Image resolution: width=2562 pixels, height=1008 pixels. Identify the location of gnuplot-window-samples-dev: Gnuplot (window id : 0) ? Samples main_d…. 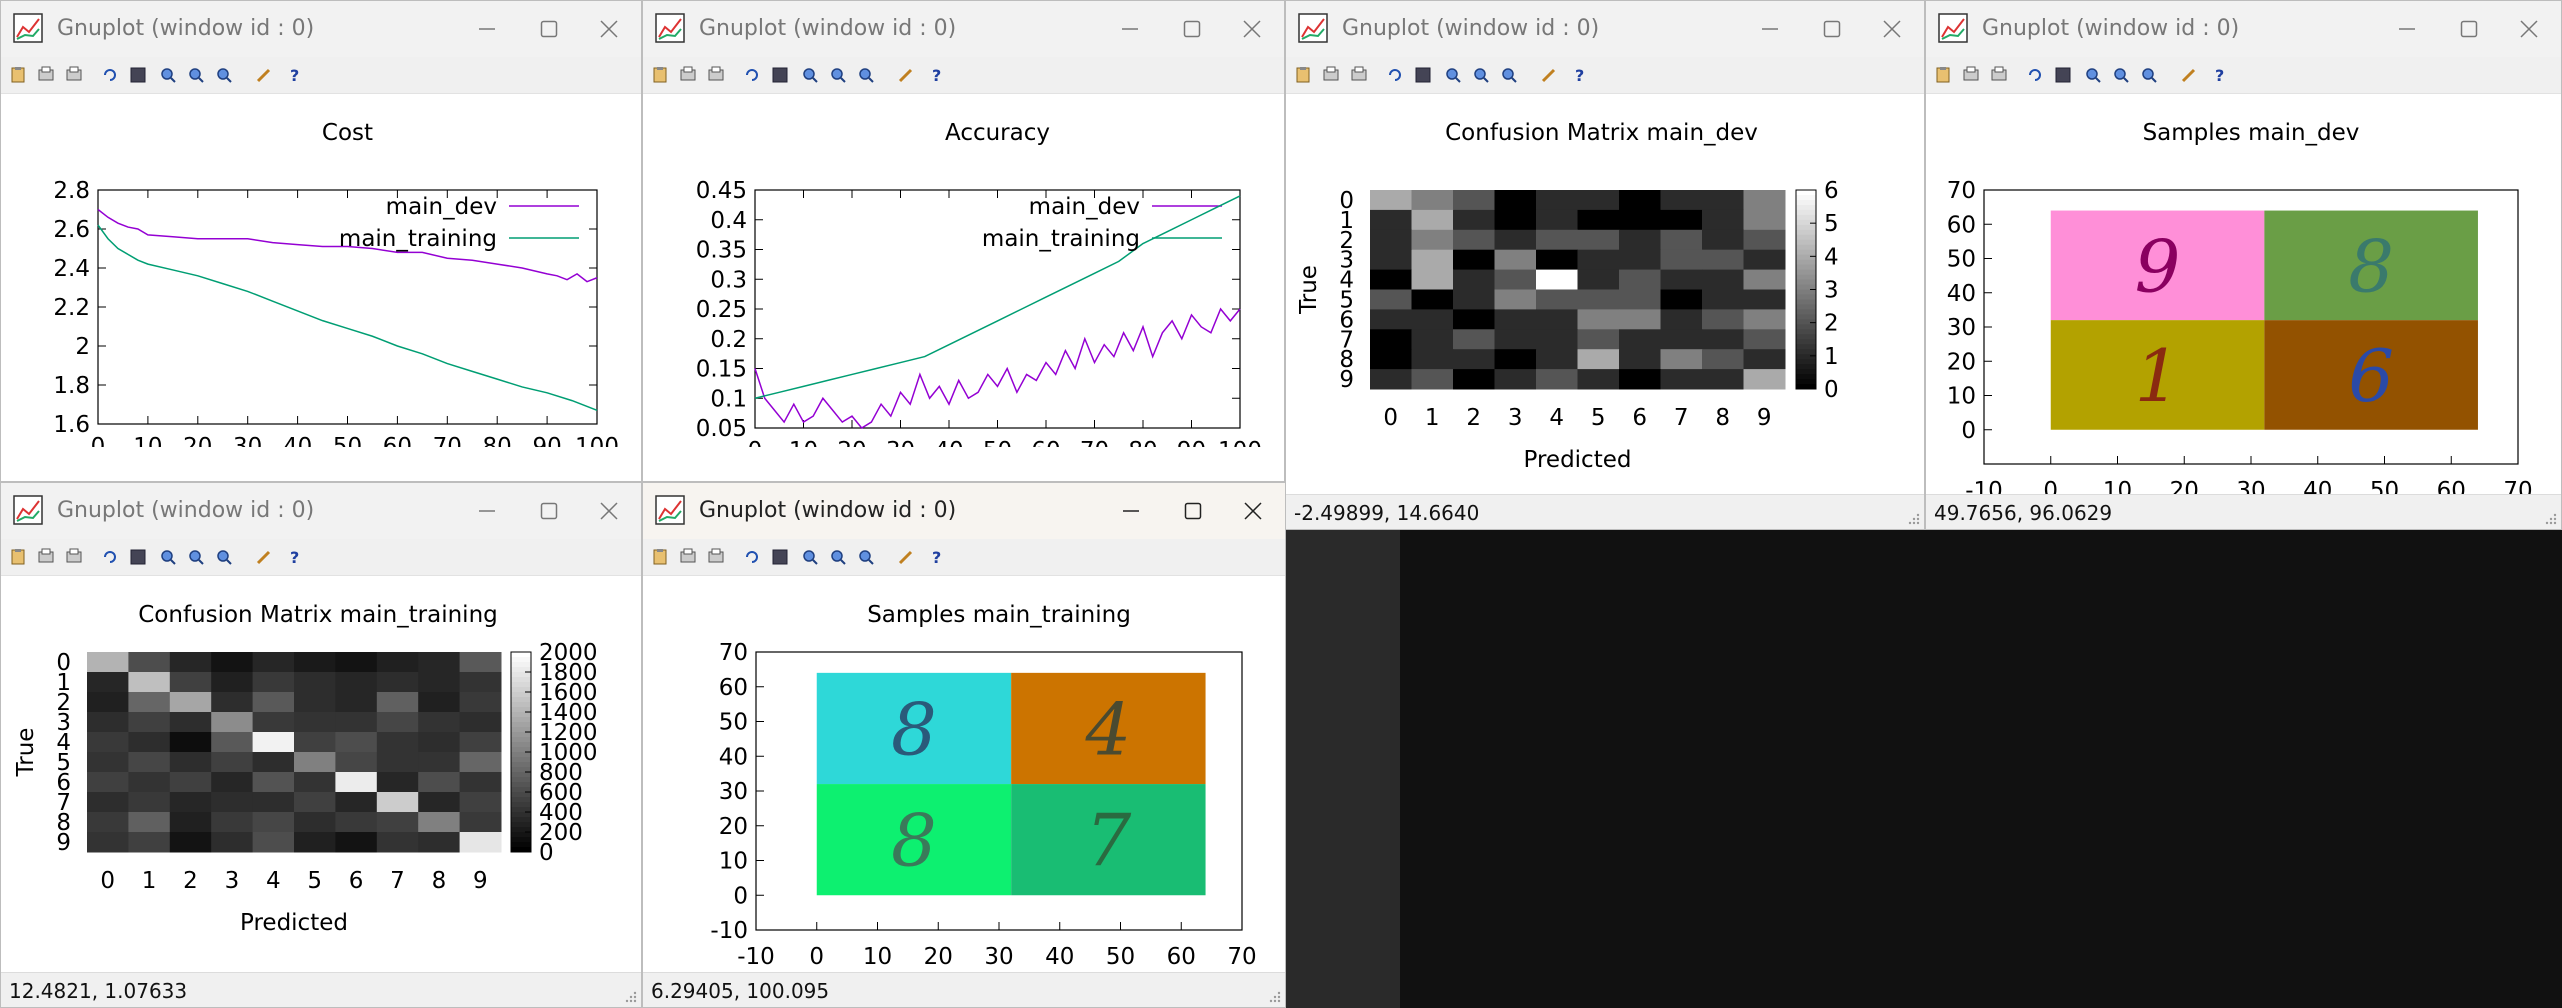
(2243, 265).